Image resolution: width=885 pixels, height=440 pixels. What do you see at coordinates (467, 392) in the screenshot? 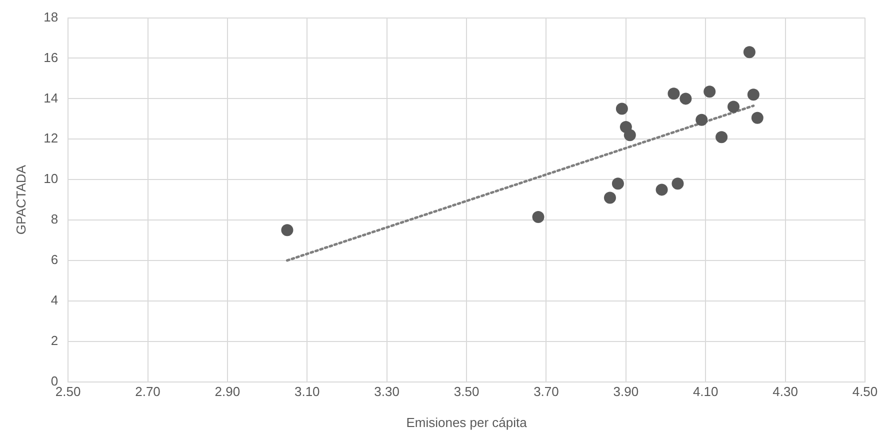
I see `x-tick-label: 3.50` at bounding box center [467, 392].